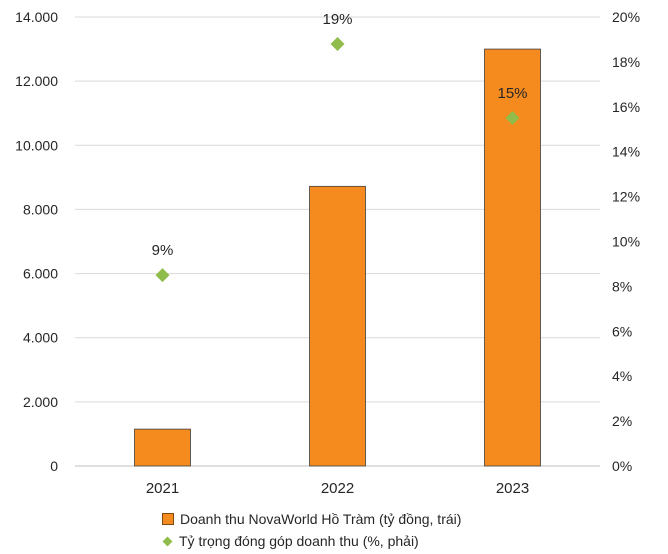  What do you see at coordinates (168, 519) in the screenshot?
I see `legend-bar-swatch` at bounding box center [168, 519].